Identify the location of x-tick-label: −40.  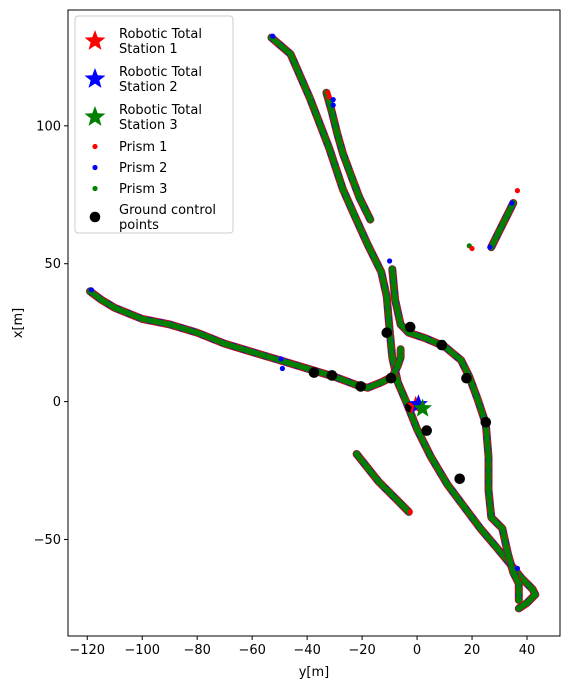
(306, 650).